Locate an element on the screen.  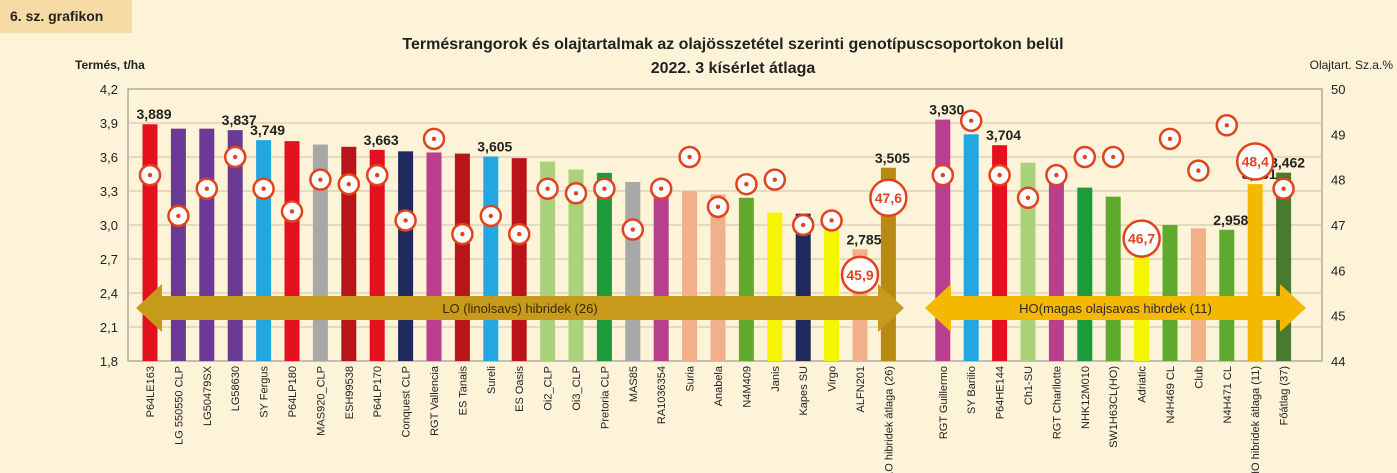
x-tick-label: RGT Charllotte is located at coordinates (1057, 402).